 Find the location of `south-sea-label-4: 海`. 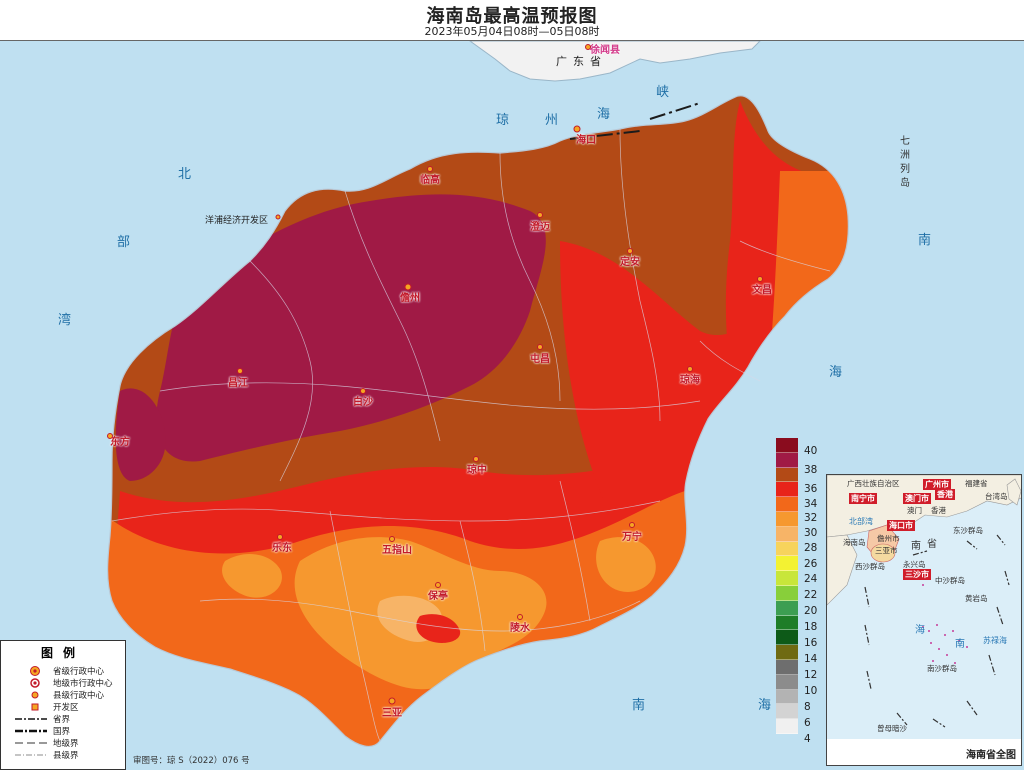

south-sea-label-4: 海 is located at coordinates (765, 705).